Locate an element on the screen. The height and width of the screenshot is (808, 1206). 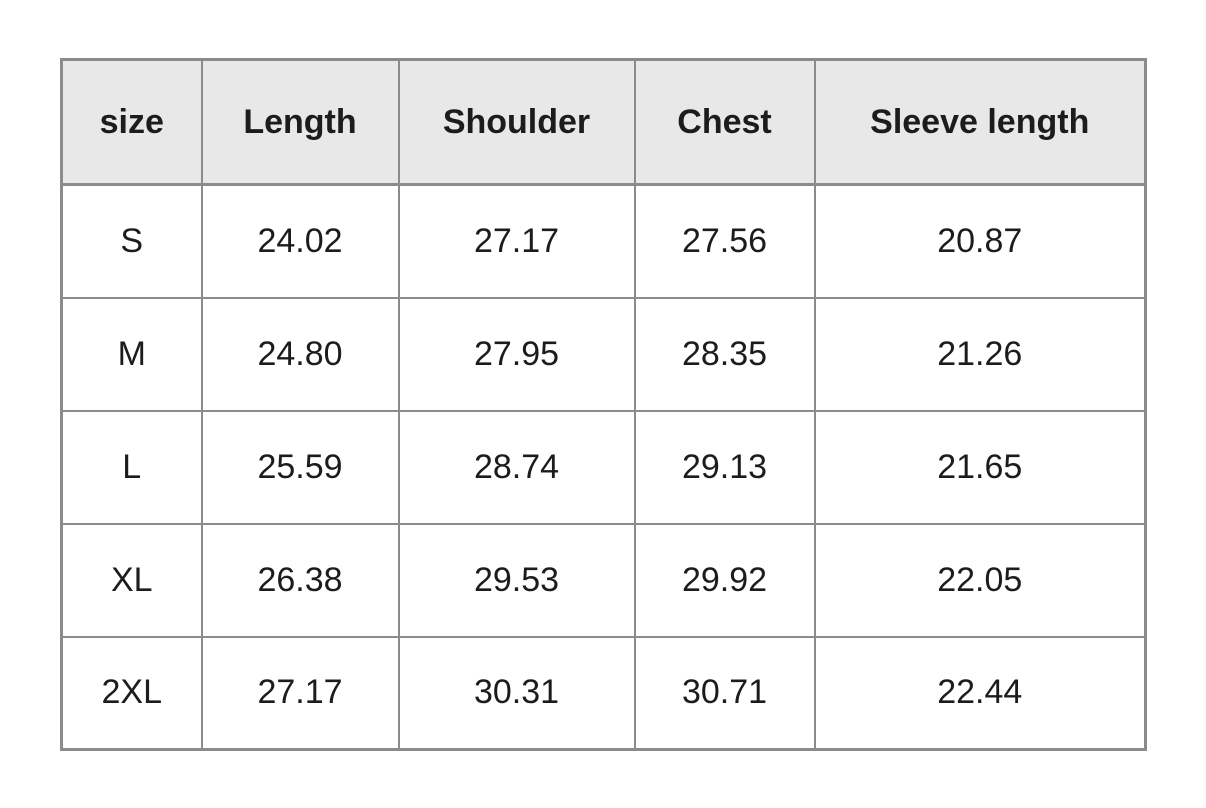
table-row-m: M 24.80 27.95 28.35 21.26 is located at coordinates (603, 354).